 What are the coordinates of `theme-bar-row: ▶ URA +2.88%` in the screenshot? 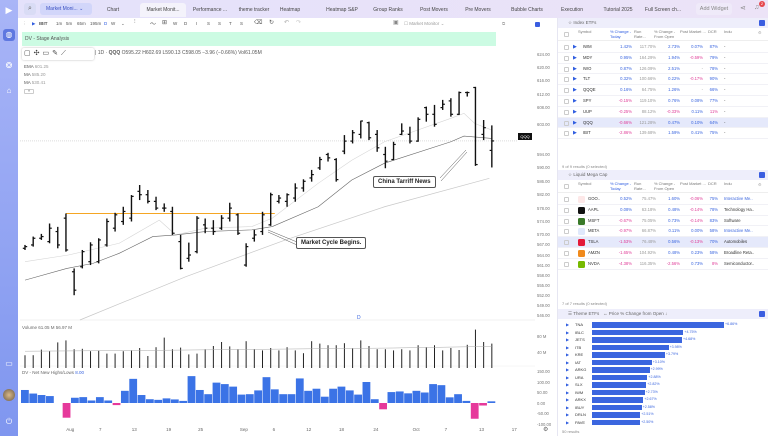 It's located at (663, 378).